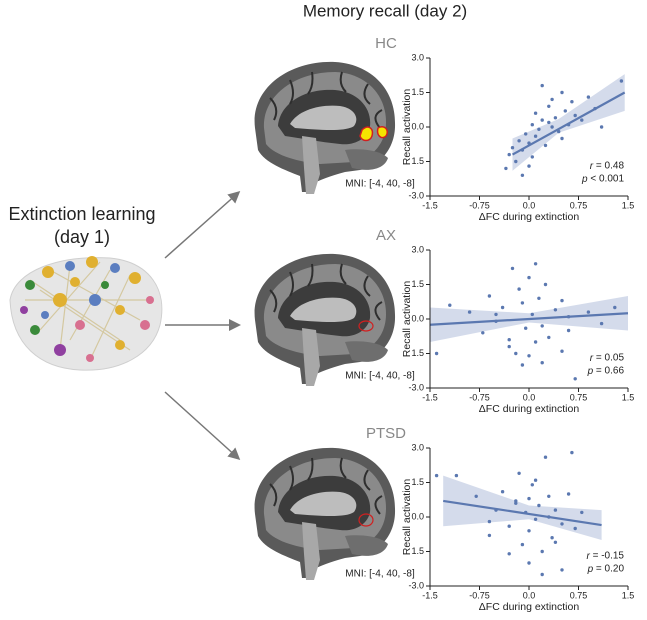  What do you see at coordinates (380, 184) in the screenshot?
I see `mni-label: MNI: [-4, 40, -8]` at bounding box center [380, 184].